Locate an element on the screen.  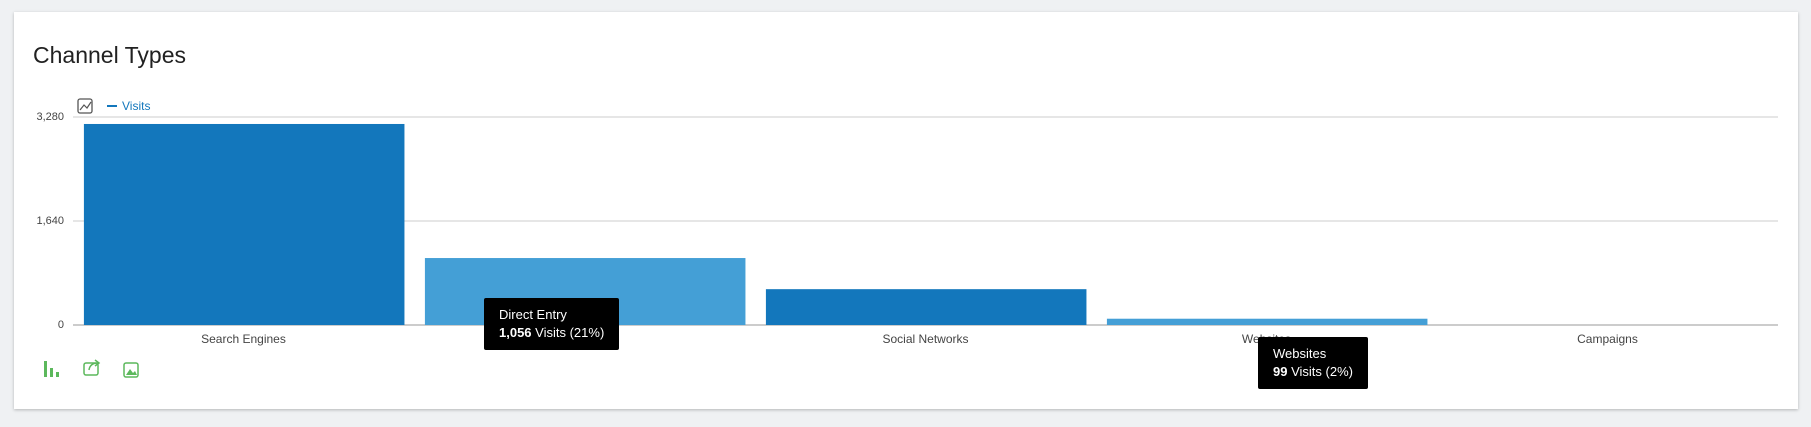
chart-type-icon is located at coordinates (85, 106).